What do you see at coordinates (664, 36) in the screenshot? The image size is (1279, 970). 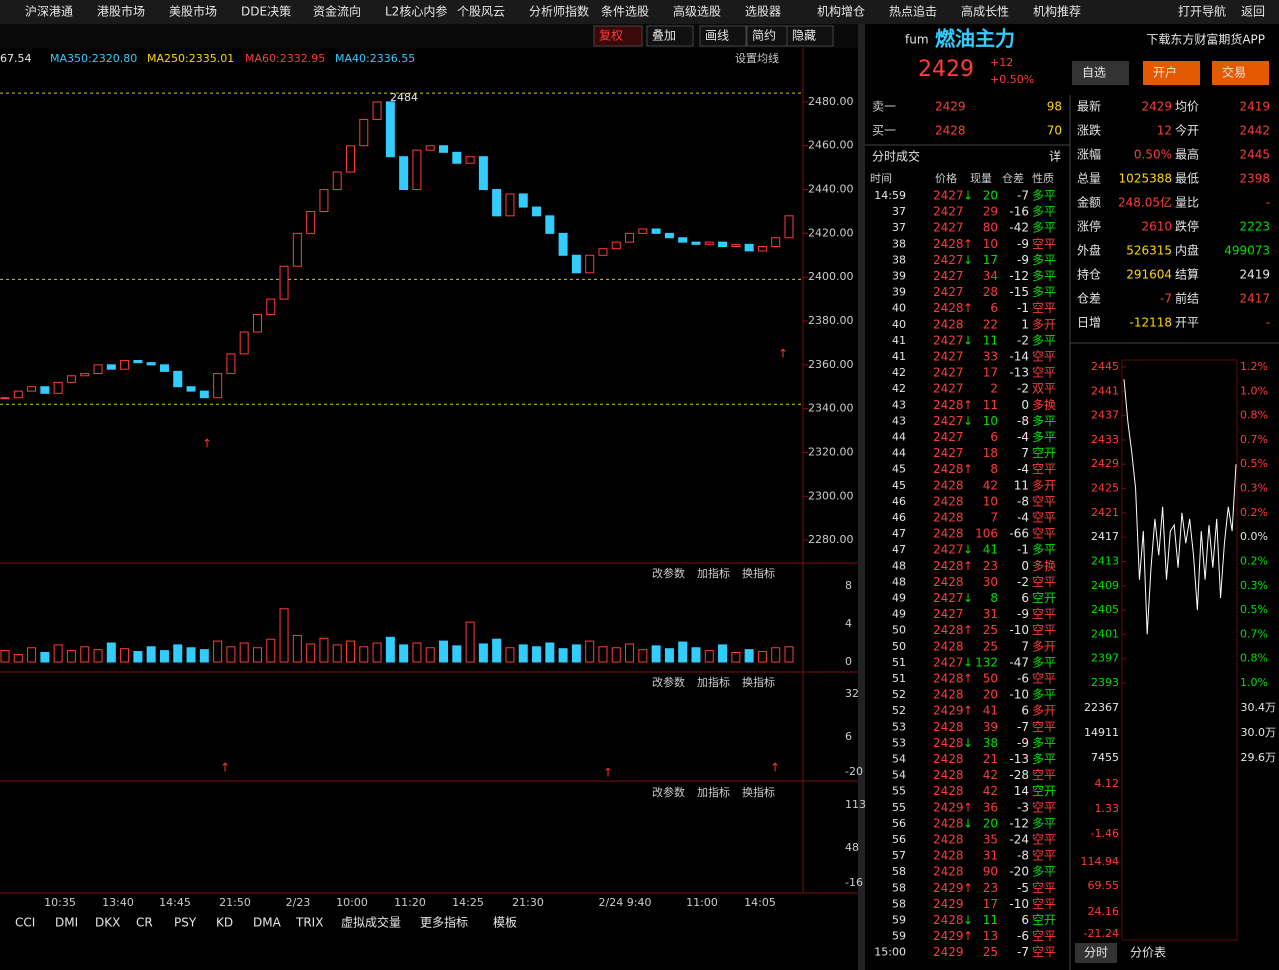 I see `tool-label: 叠加` at bounding box center [664, 36].